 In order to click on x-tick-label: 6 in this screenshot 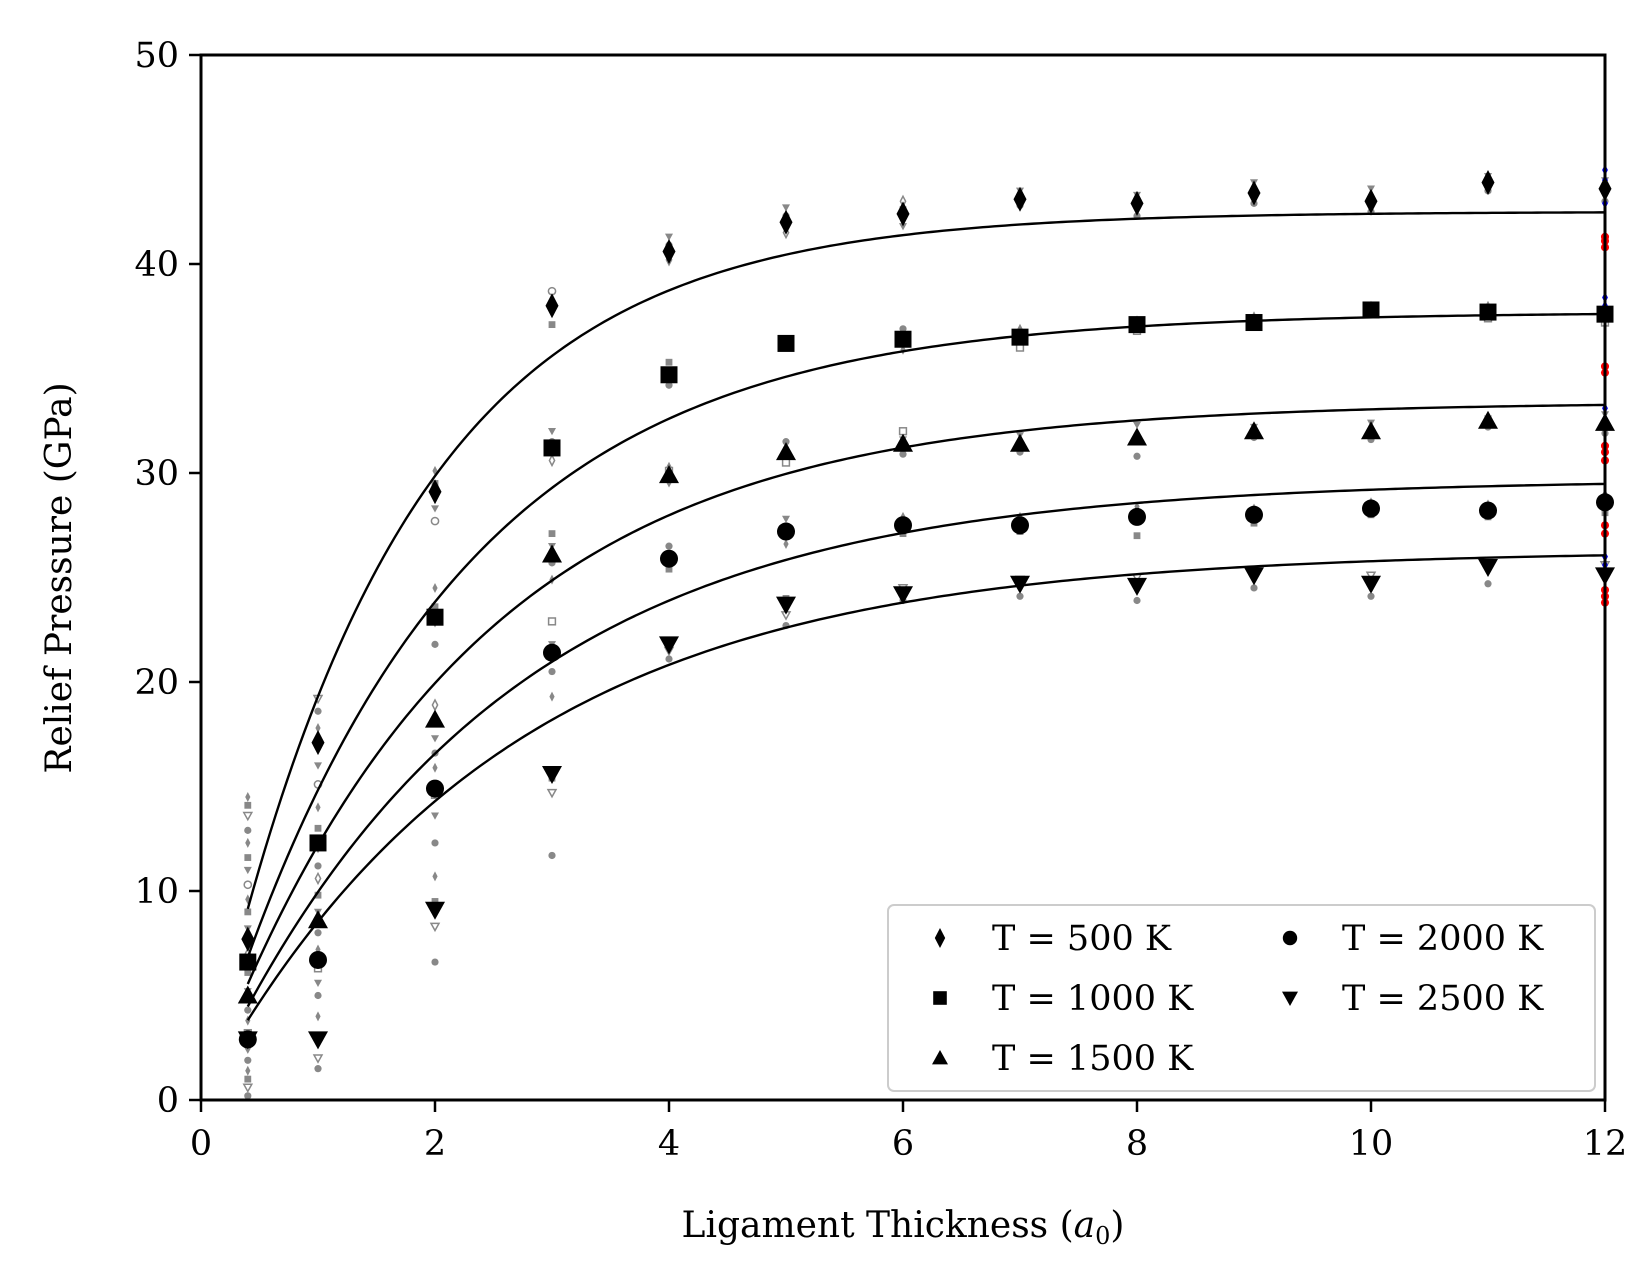, I will do `click(903, 1144)`.